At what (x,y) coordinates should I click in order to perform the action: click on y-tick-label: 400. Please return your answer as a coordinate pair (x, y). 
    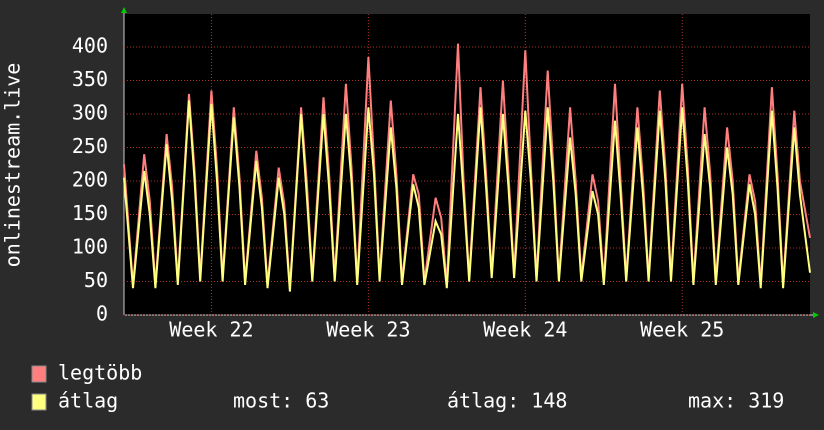
    Looking at the image, I should click on (90, 46).